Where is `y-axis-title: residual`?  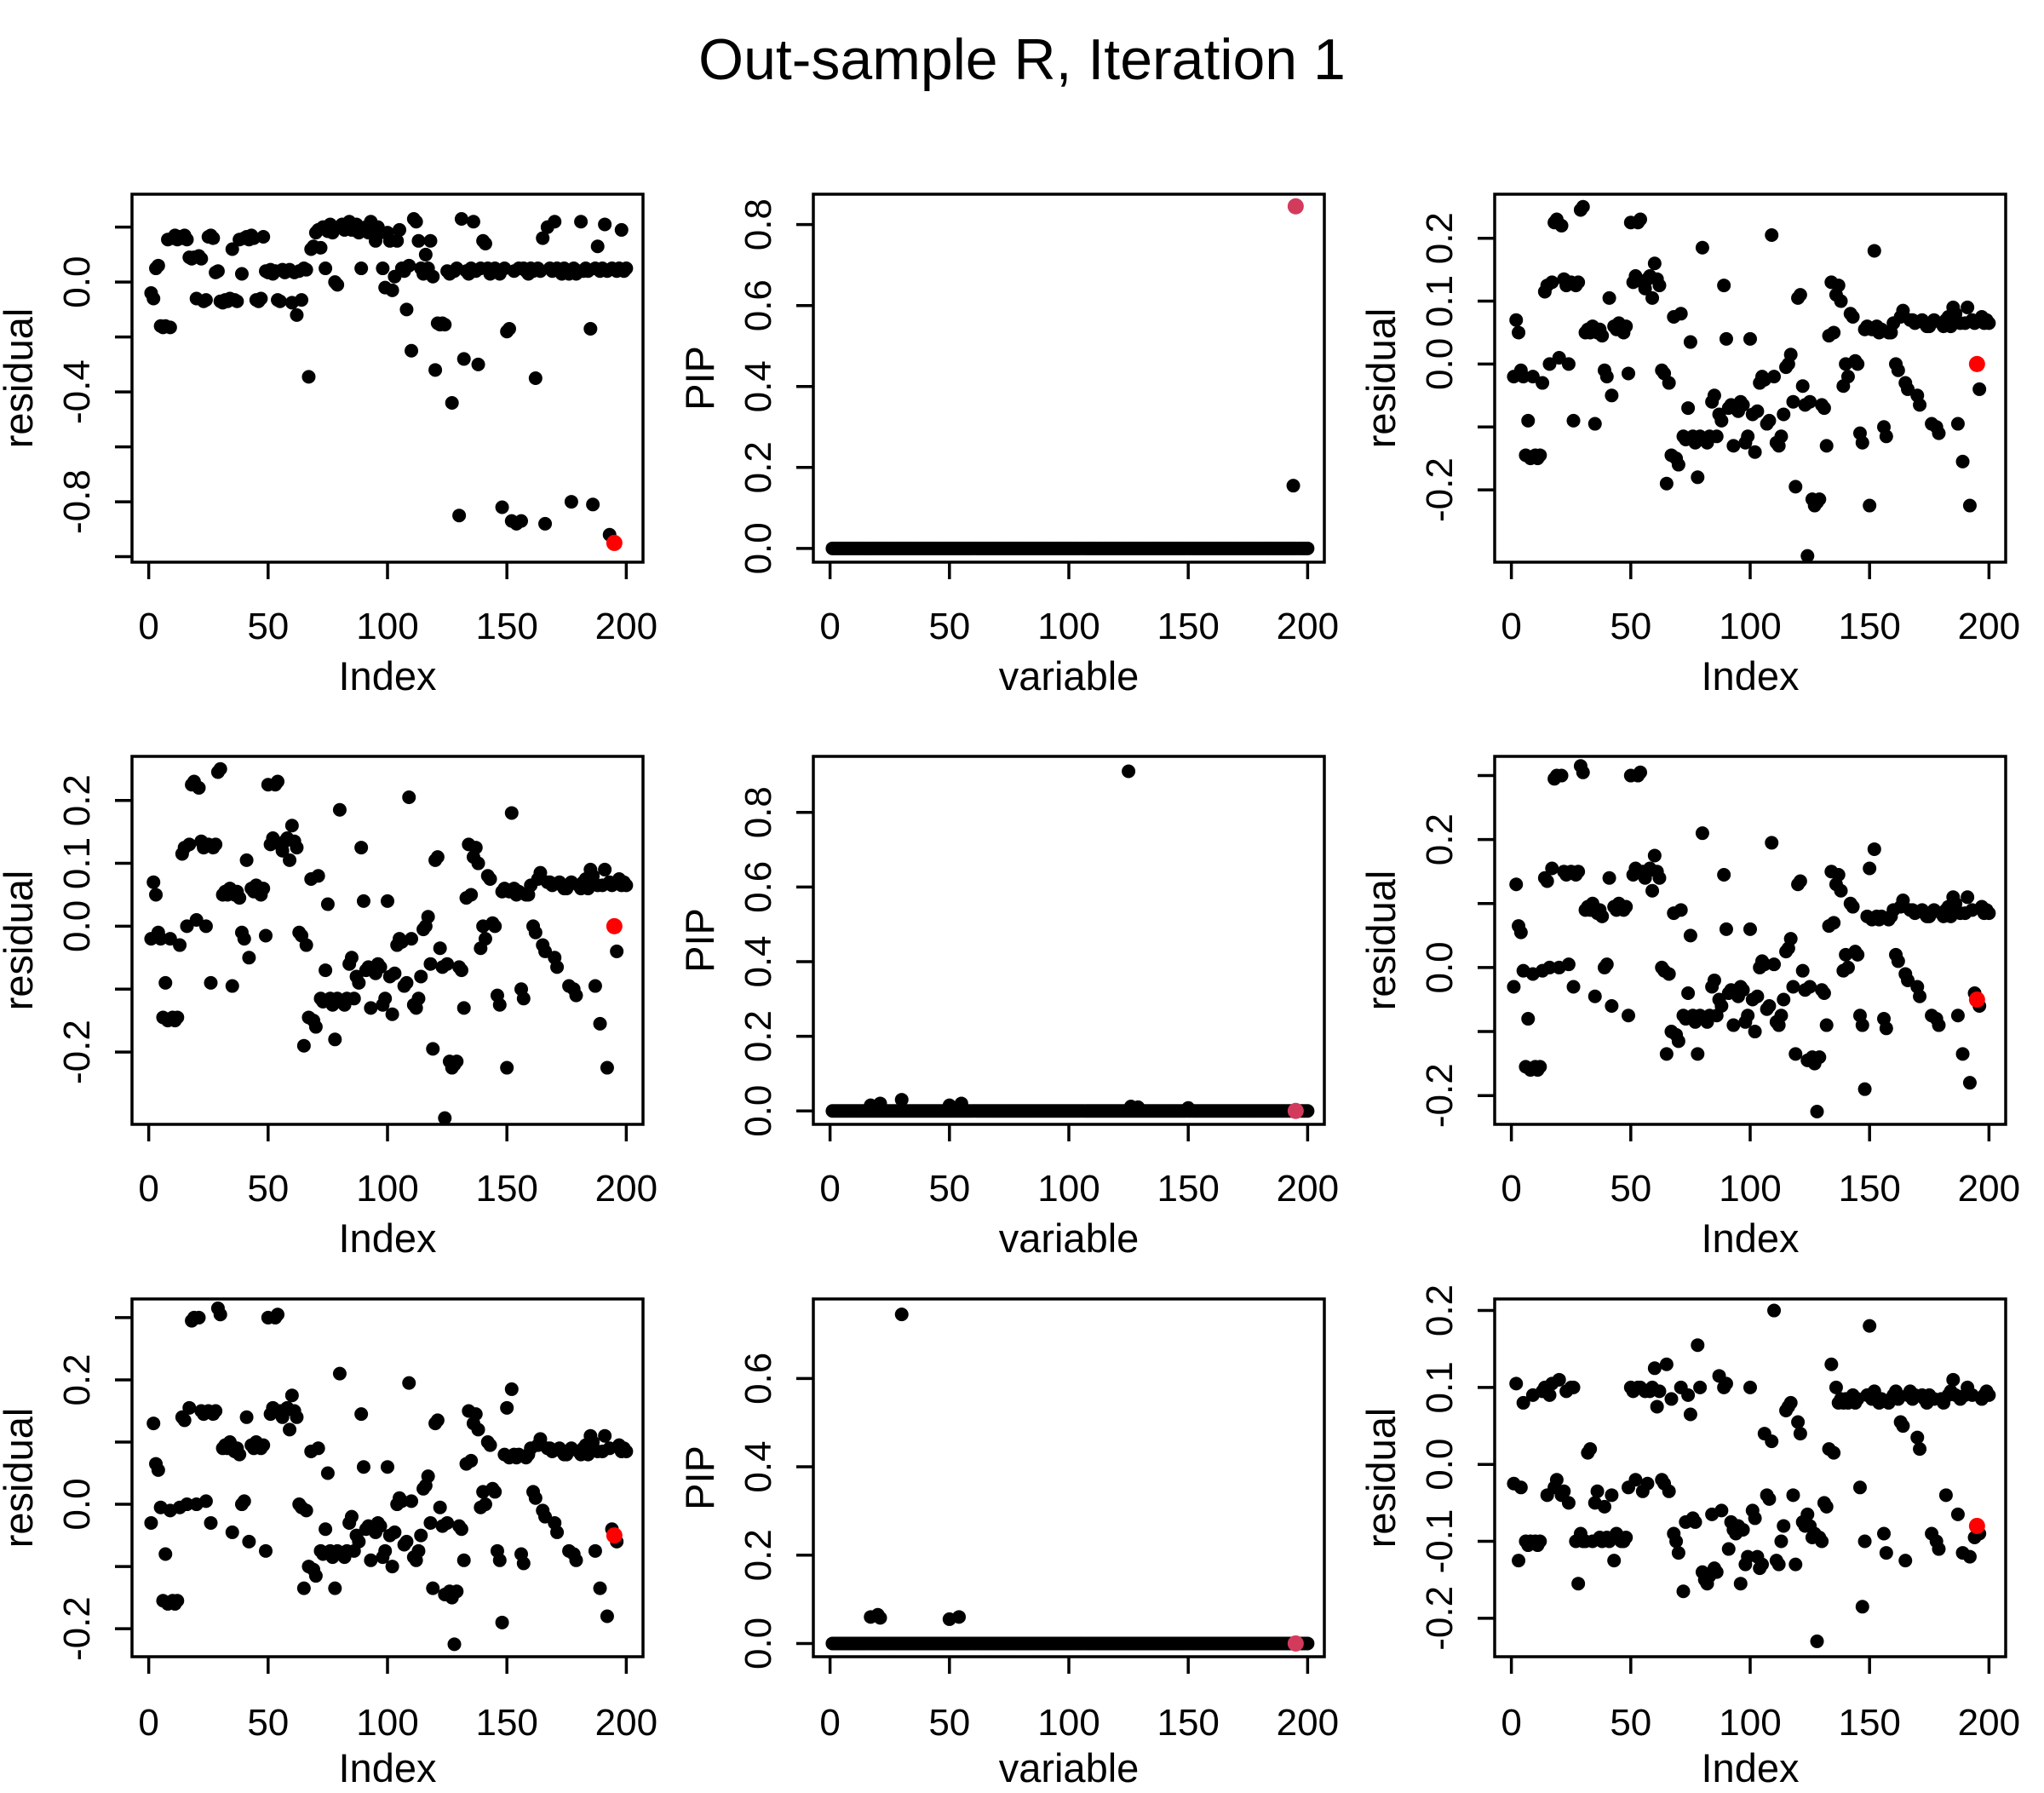 y-axis-title: residual is located at coordinates (20, 1479).